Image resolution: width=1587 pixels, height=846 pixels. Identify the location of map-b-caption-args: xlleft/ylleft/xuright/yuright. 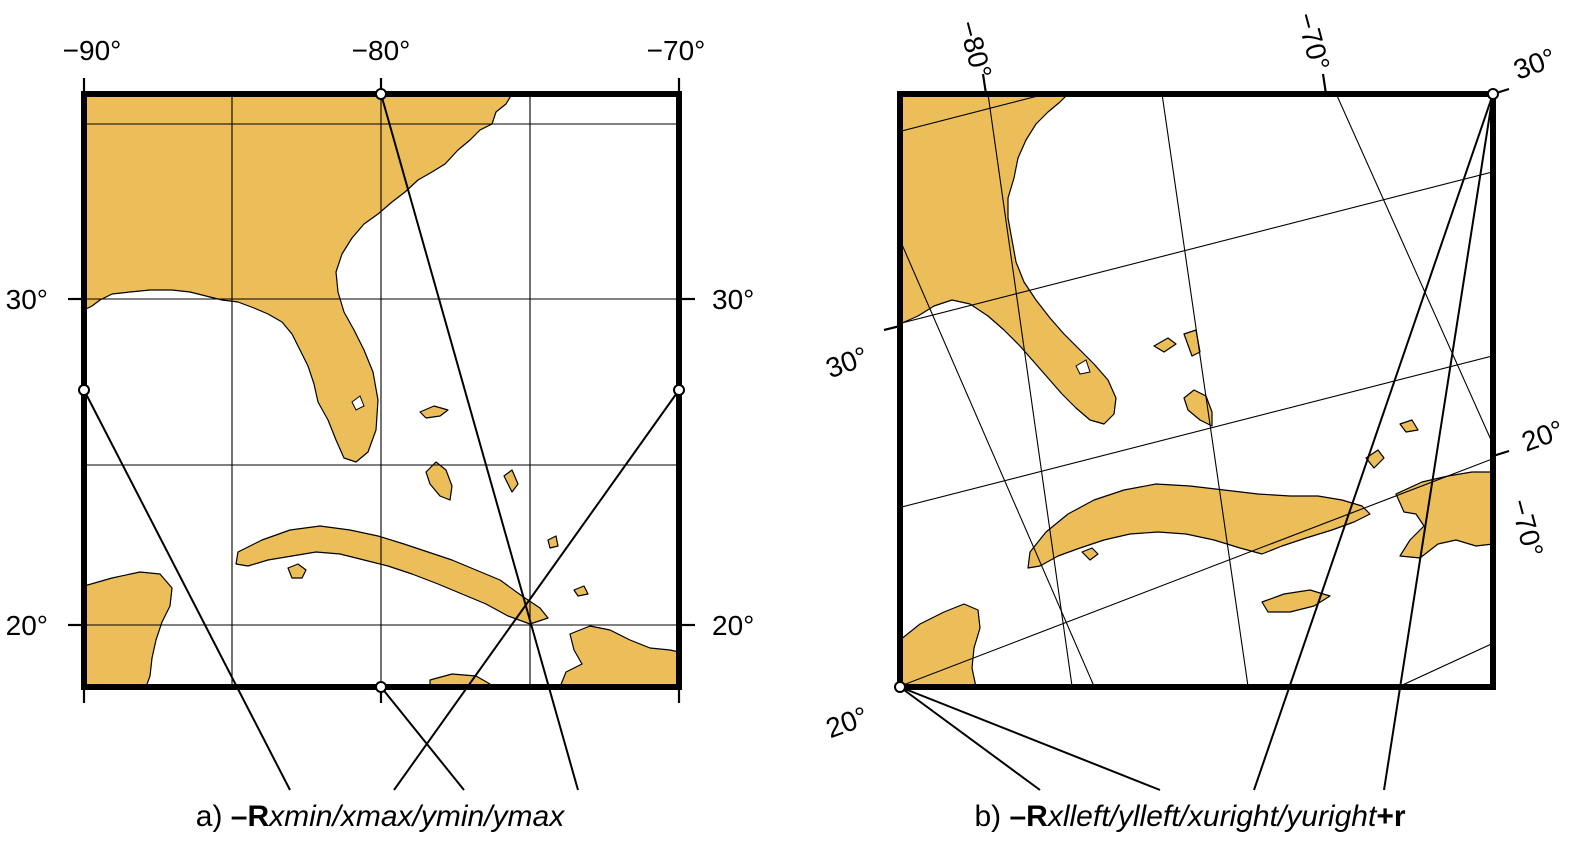
(1212, 816).